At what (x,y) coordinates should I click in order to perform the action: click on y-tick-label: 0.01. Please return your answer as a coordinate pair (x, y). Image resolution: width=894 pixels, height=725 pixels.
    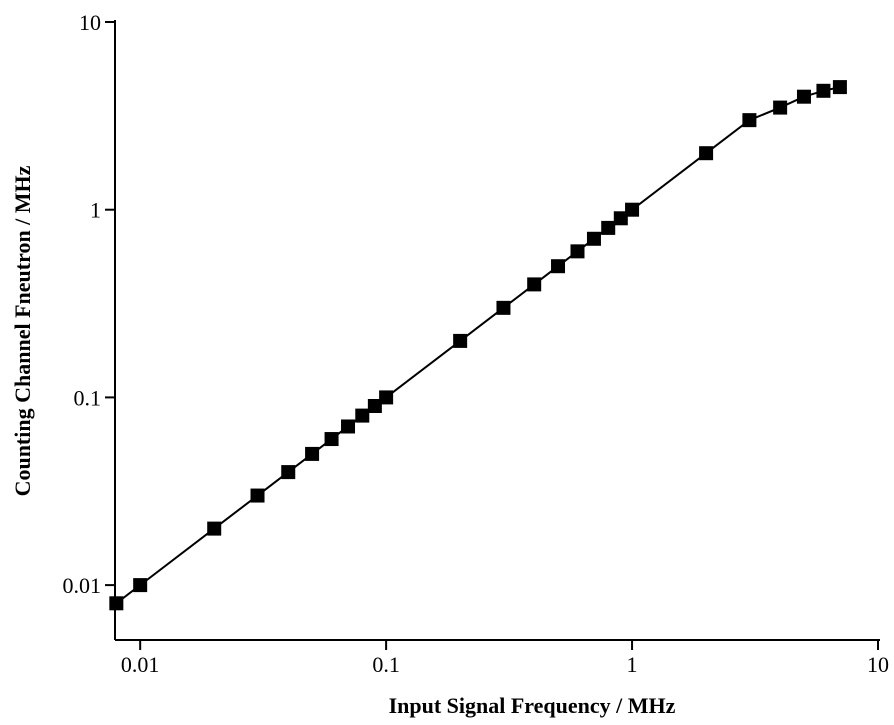
    Looking at the image, I should click on (82, 585).